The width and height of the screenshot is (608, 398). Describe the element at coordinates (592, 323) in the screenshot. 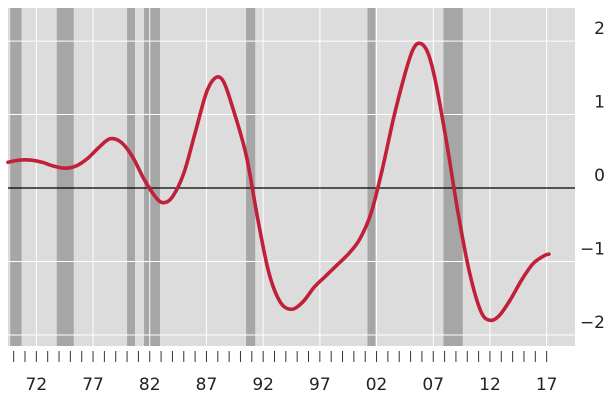

I see `y-tick-label: −2` at that location.